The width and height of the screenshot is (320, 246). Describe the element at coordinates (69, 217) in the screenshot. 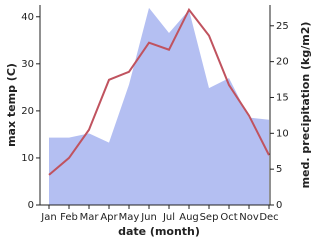

I see `x-tick-label: Feb` at that location.